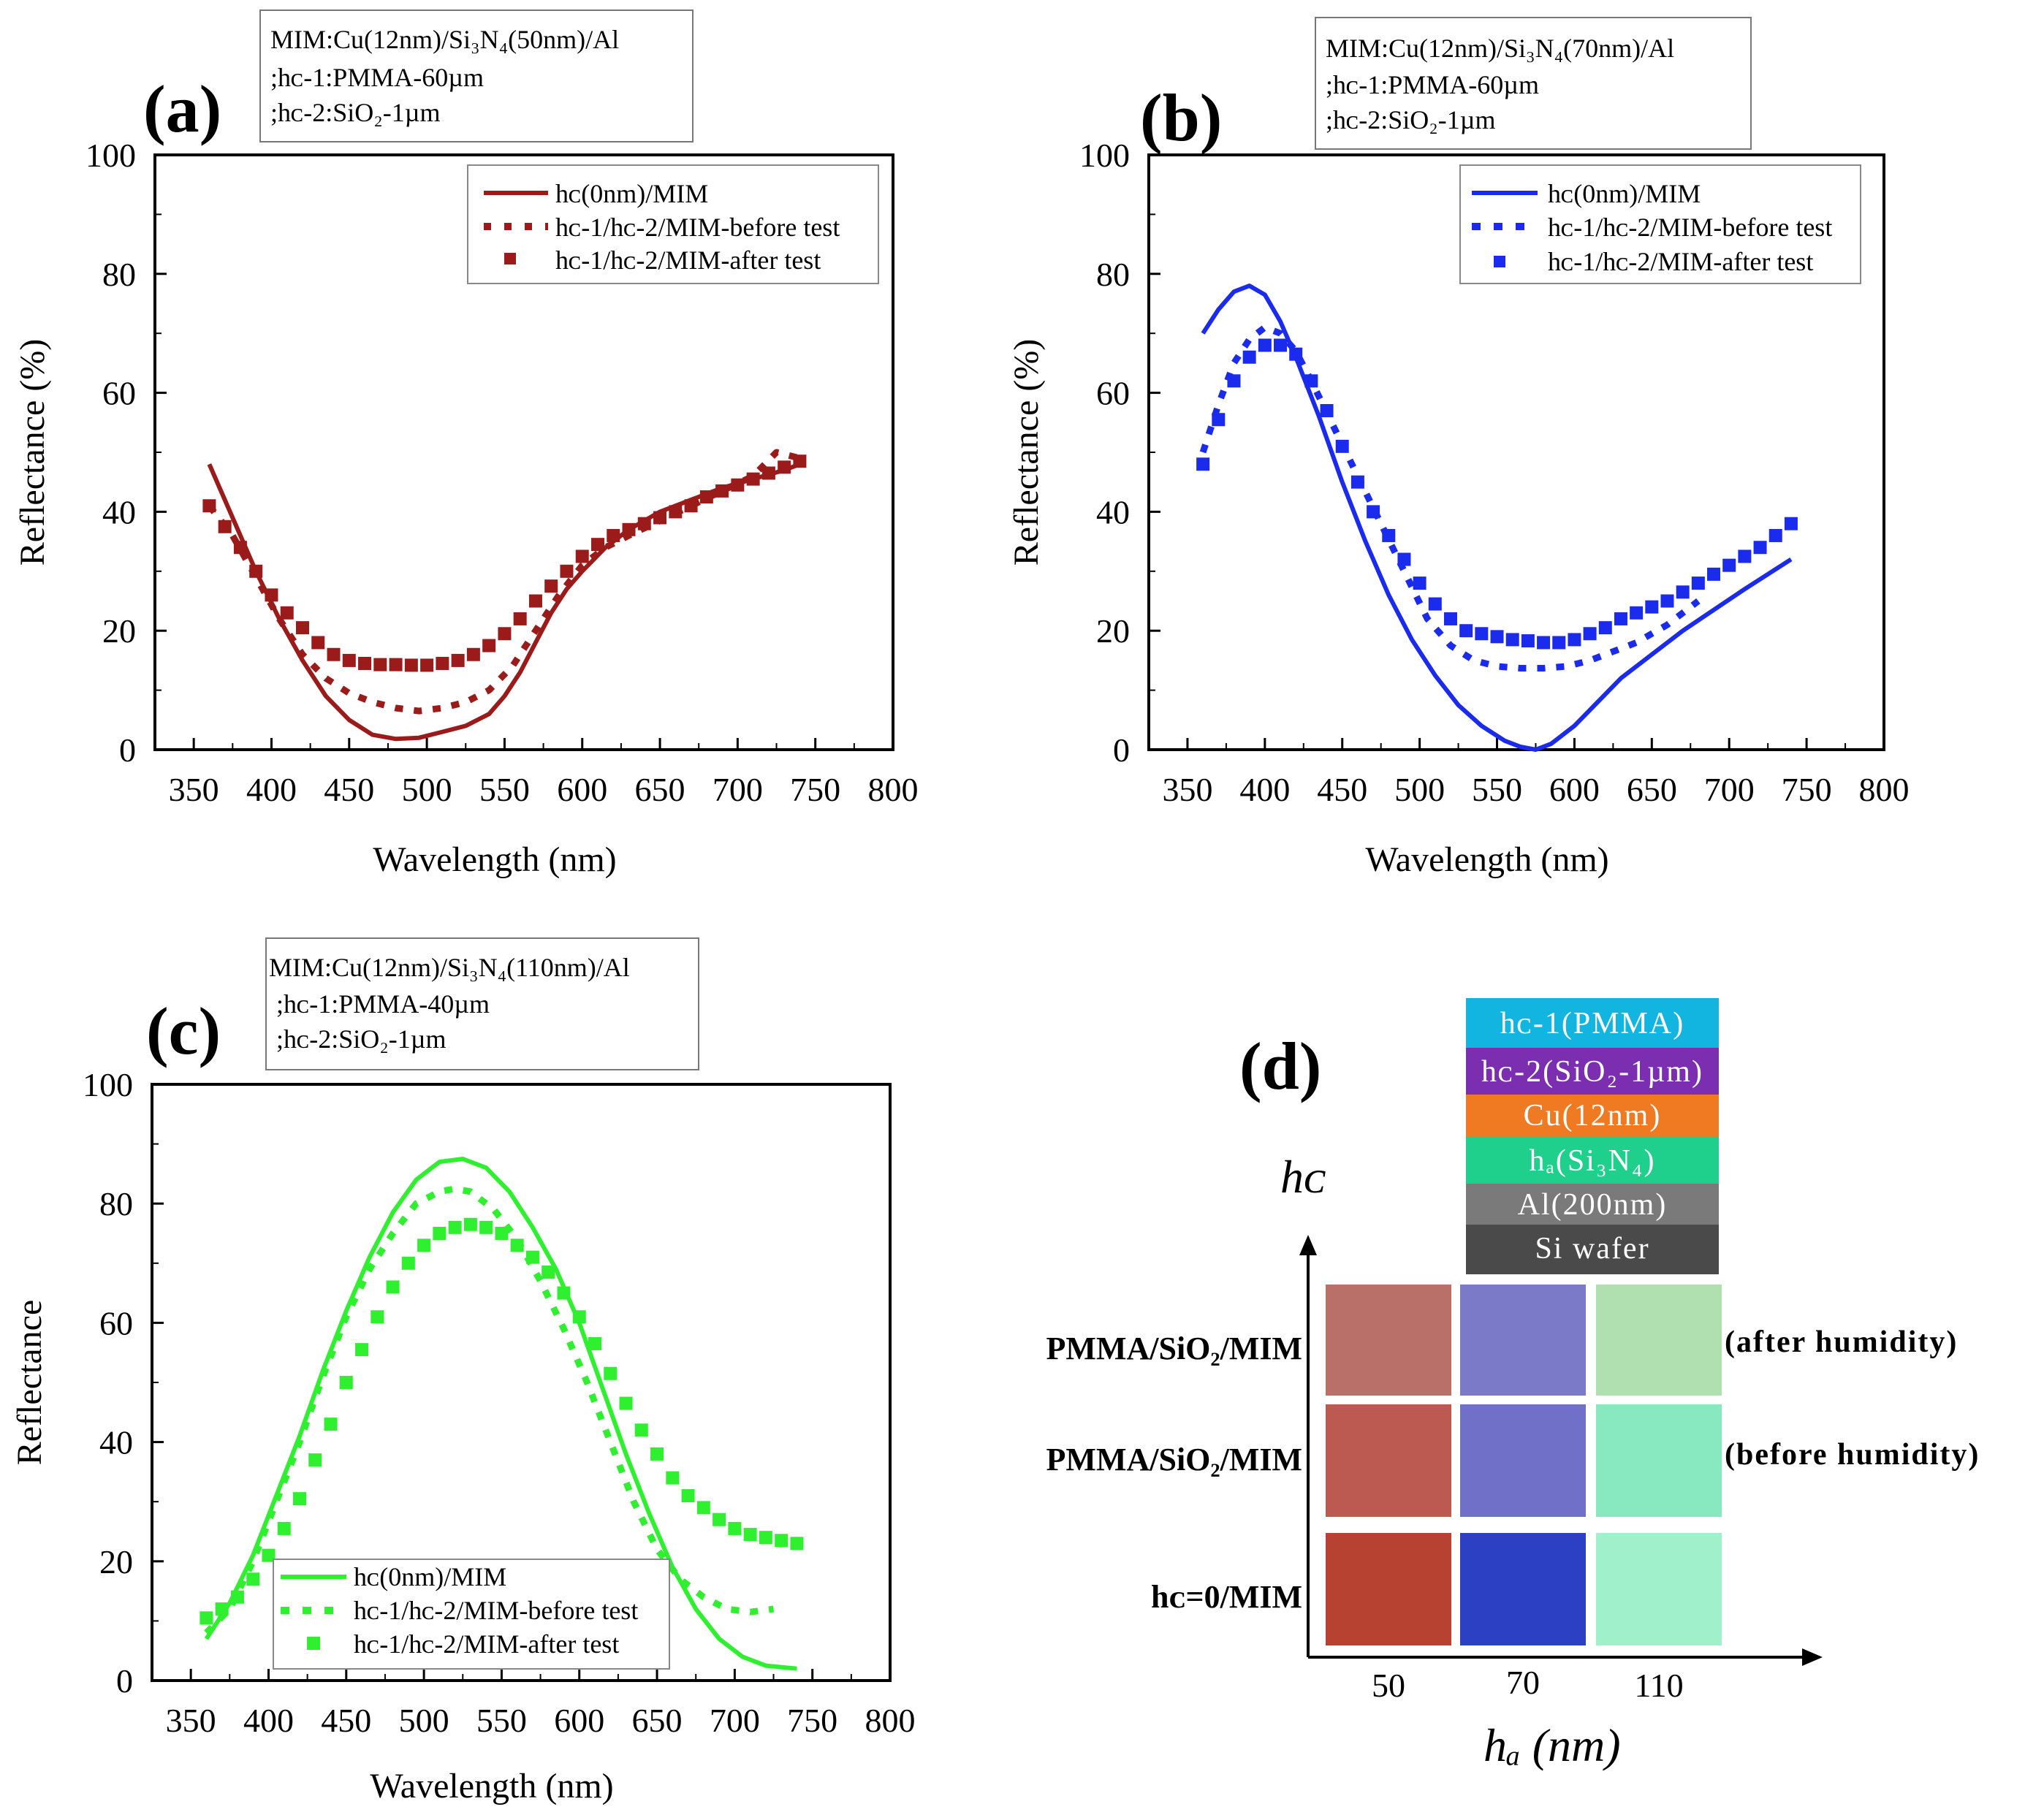 This screenshot has width=2044, height=1815. What do you see at coordinates (1226, 1597) in the screenshot?
I see `row-label-base: hᴄ=0/MIM` at bounding box center [1226, 1597].